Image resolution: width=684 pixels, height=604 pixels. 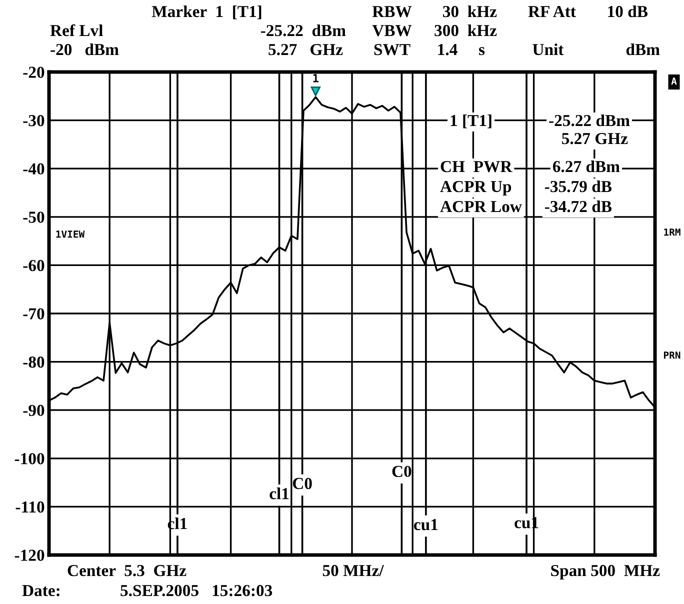 What do you see at coordinates (76, 30) in the screenshot?
I see `text: Ref Lvl` at bounding box center [76, 30].